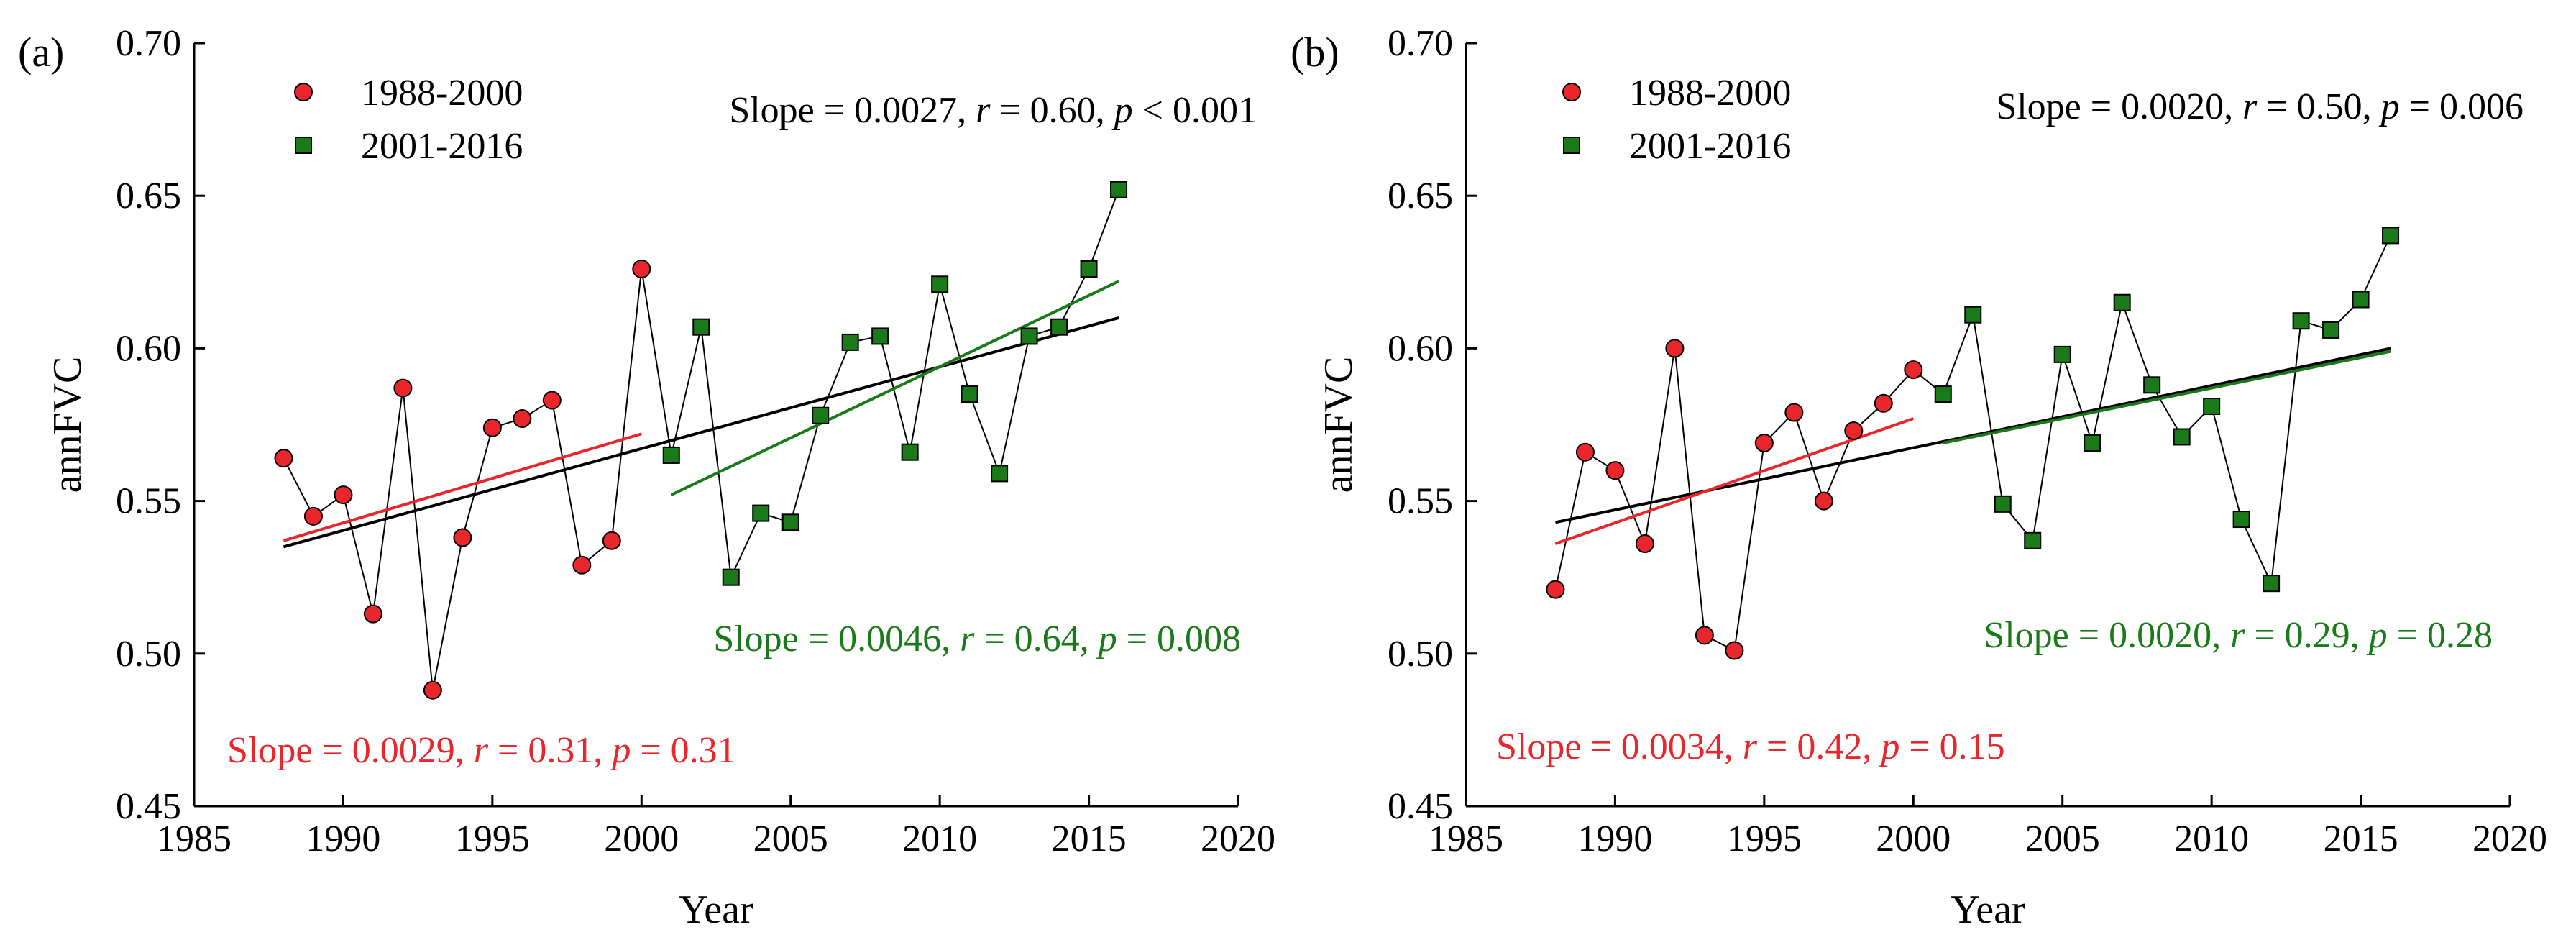 The image size is (2576, 945). I want to click on x-tick-label: 2015, so click(2361, 838).